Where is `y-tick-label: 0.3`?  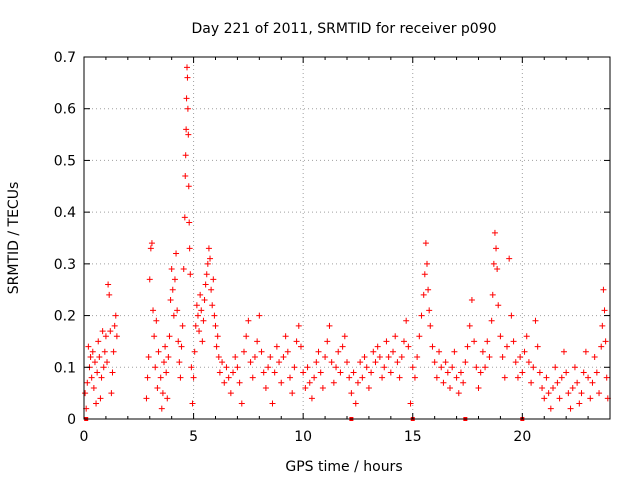
y-tick-label: 0.3 is located at coordinates (65, 265).